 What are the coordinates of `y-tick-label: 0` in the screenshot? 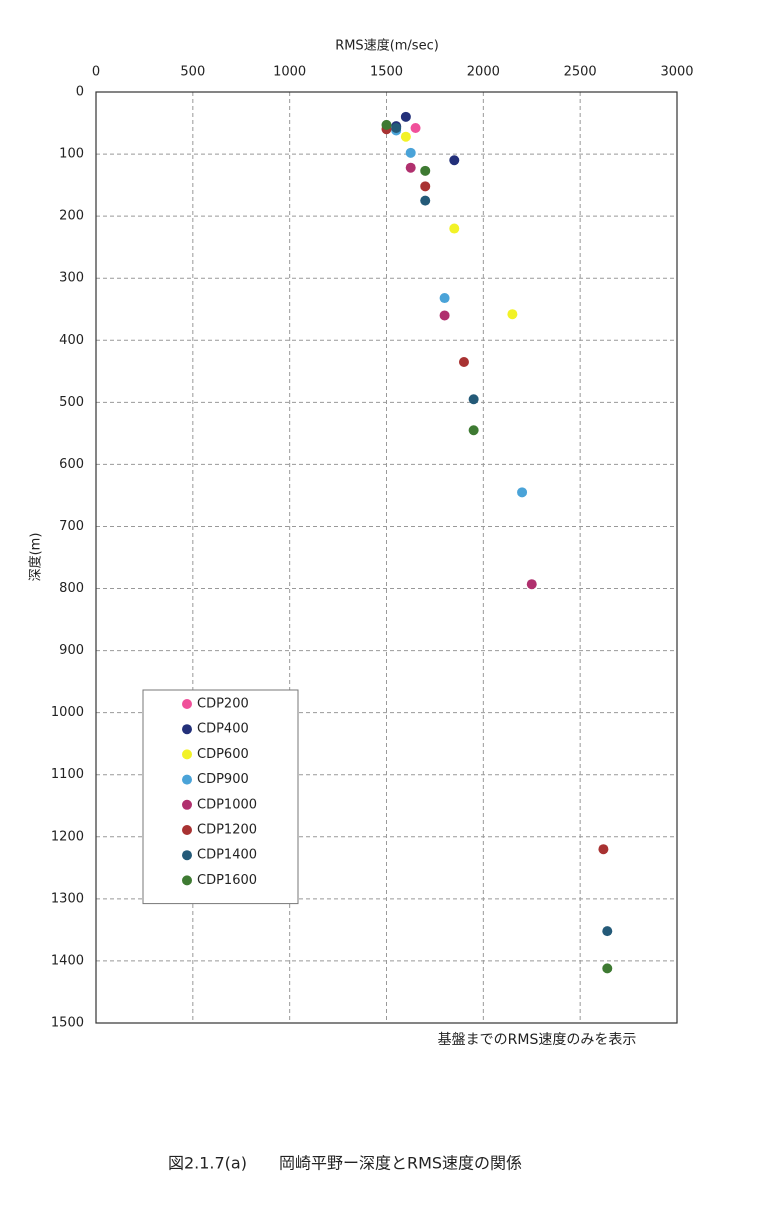 It's located at (80, 92).